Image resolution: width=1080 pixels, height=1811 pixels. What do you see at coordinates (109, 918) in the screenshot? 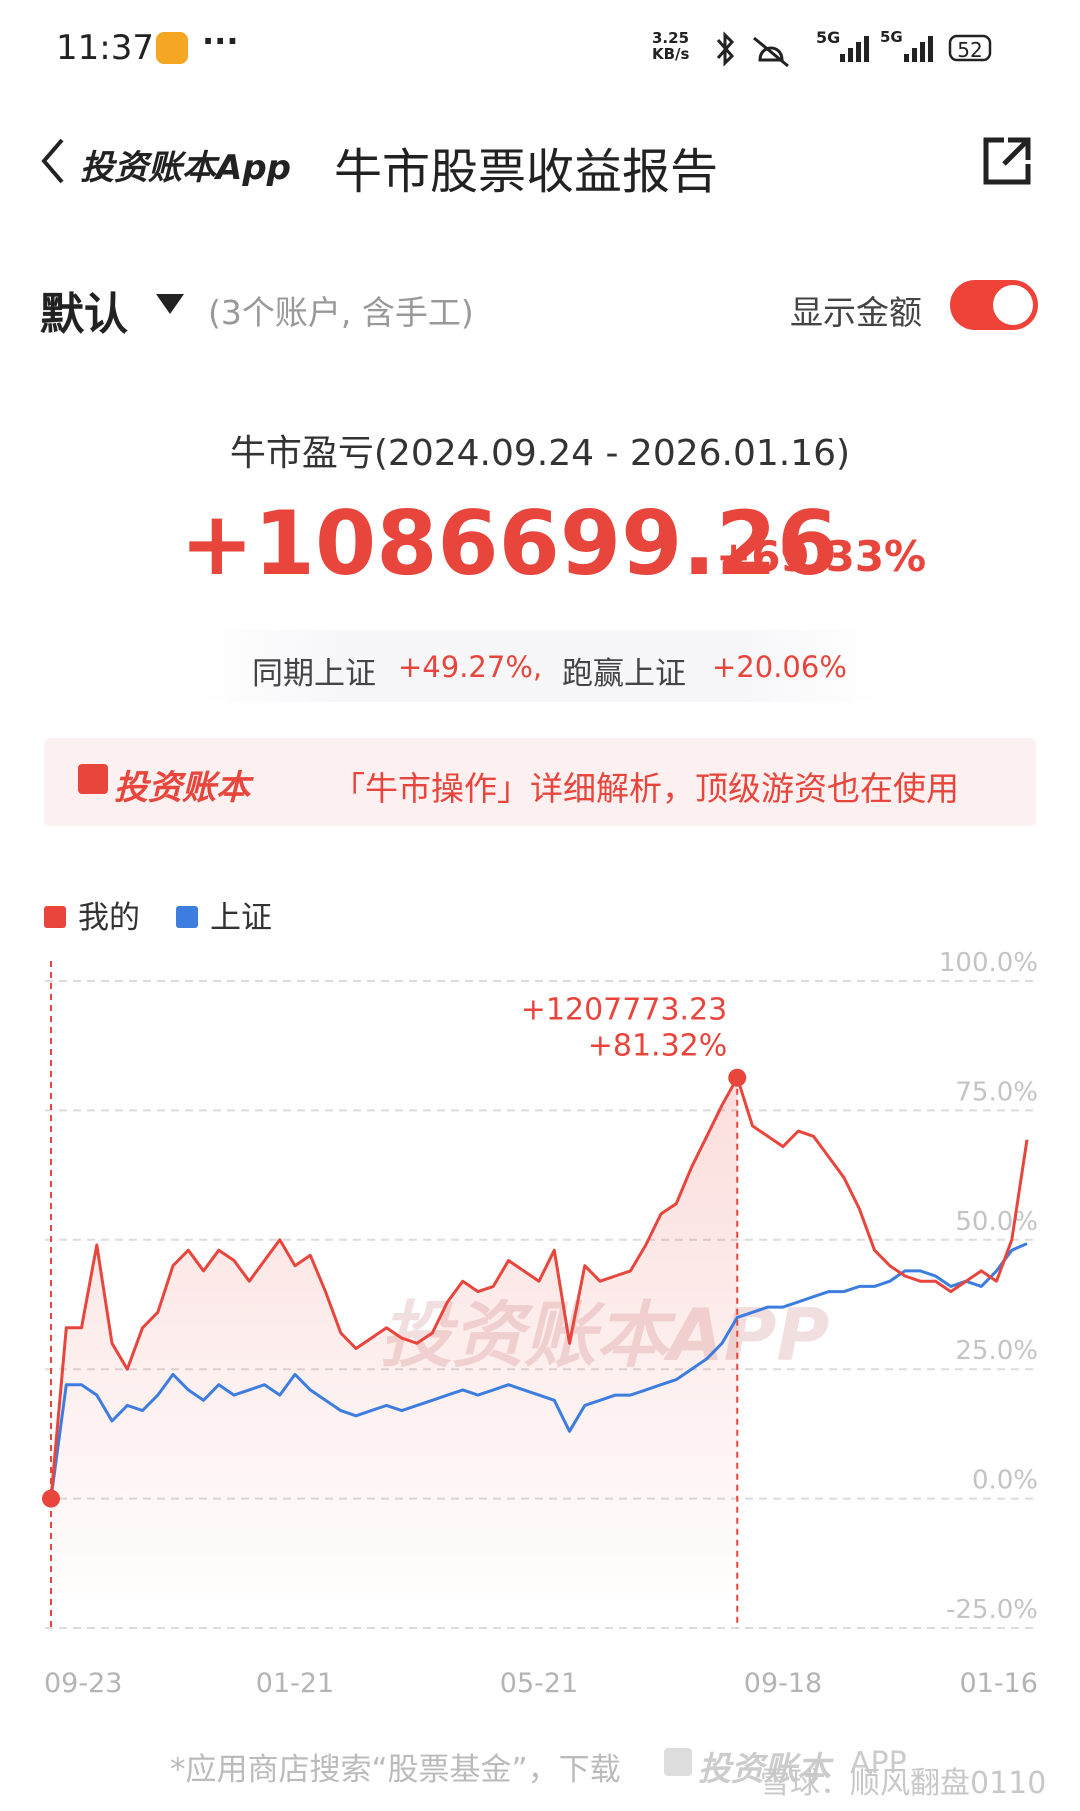
I see `legend-label: 我的` at bounding box center [109, 918].